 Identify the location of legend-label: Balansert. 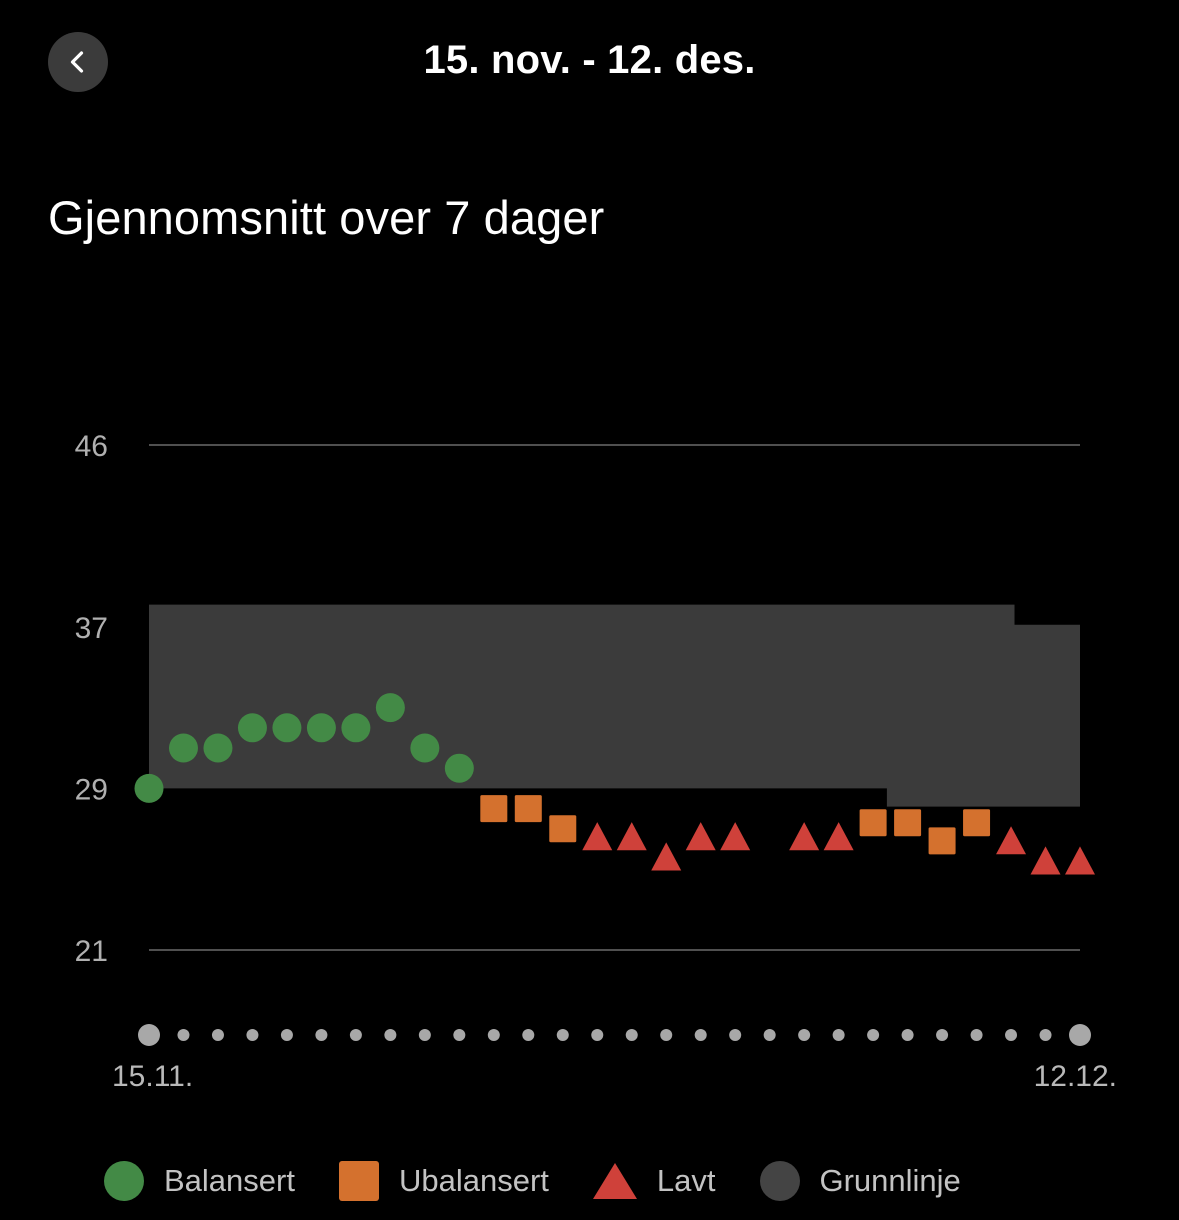
(229, 1180).